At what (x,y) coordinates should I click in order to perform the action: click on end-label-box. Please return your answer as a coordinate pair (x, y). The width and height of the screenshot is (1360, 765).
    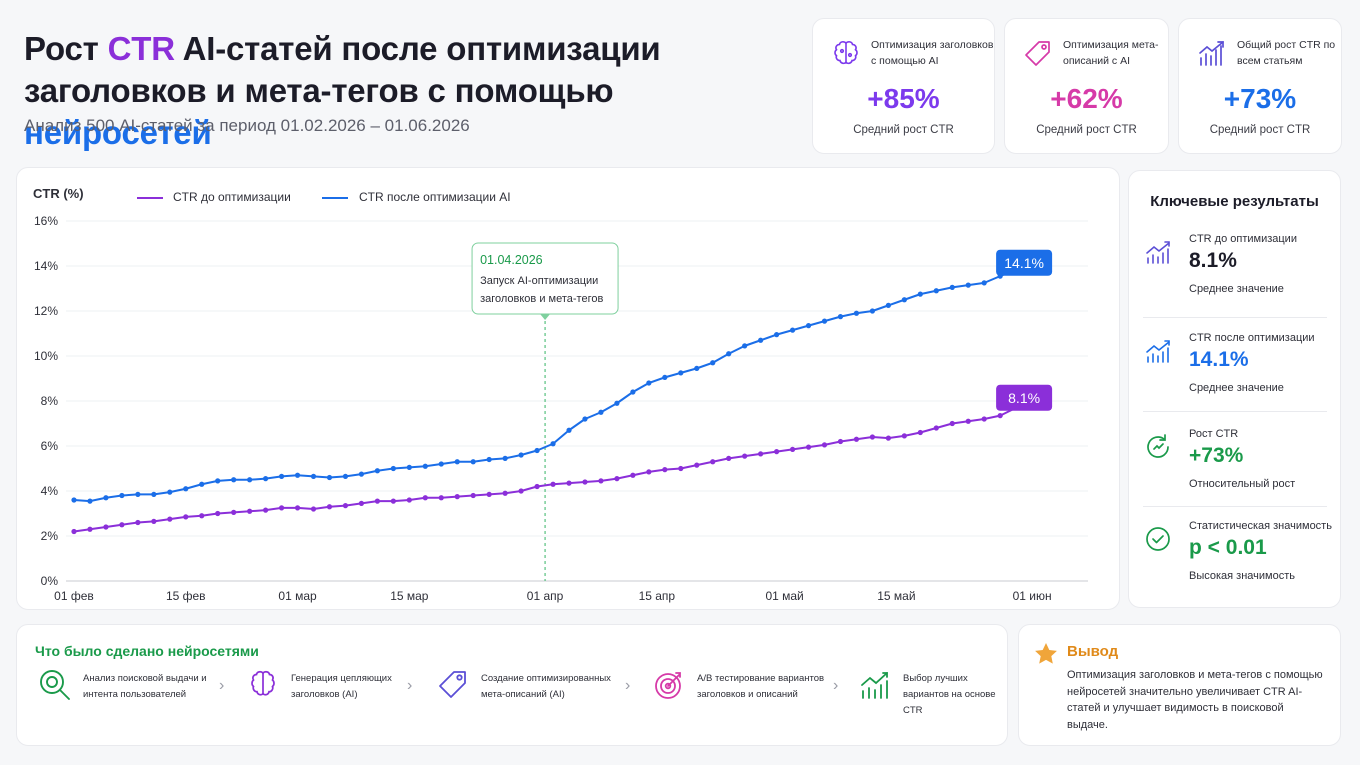
    Looking at the image, I should click on (1024, 262).